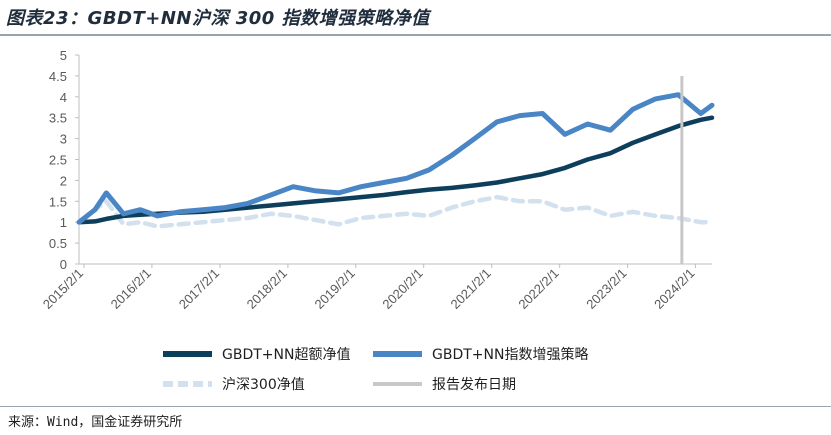 The height and width of the screenshot is (435, 831). Describe the element at coordinates (218, 18) in the screenshot. I see `chart-title: 图表23：GBDT+NN沪深 300 指数增强策略净值` at that location.